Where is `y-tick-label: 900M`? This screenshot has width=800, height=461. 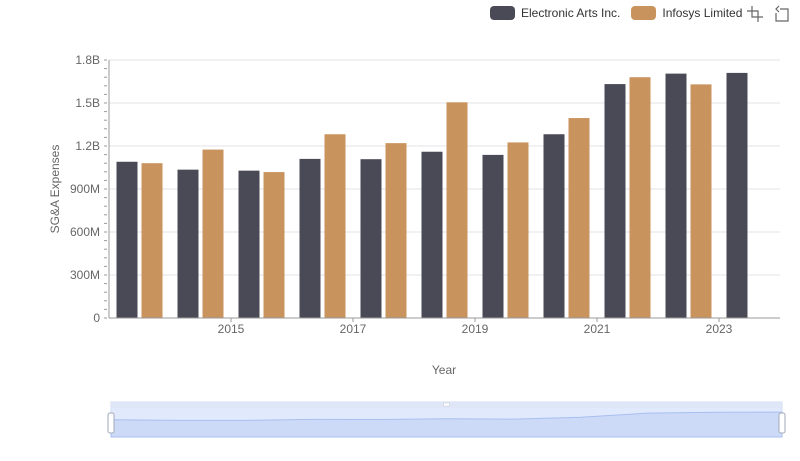 y-tick-label: 900M is located at coordinates (85, 189).